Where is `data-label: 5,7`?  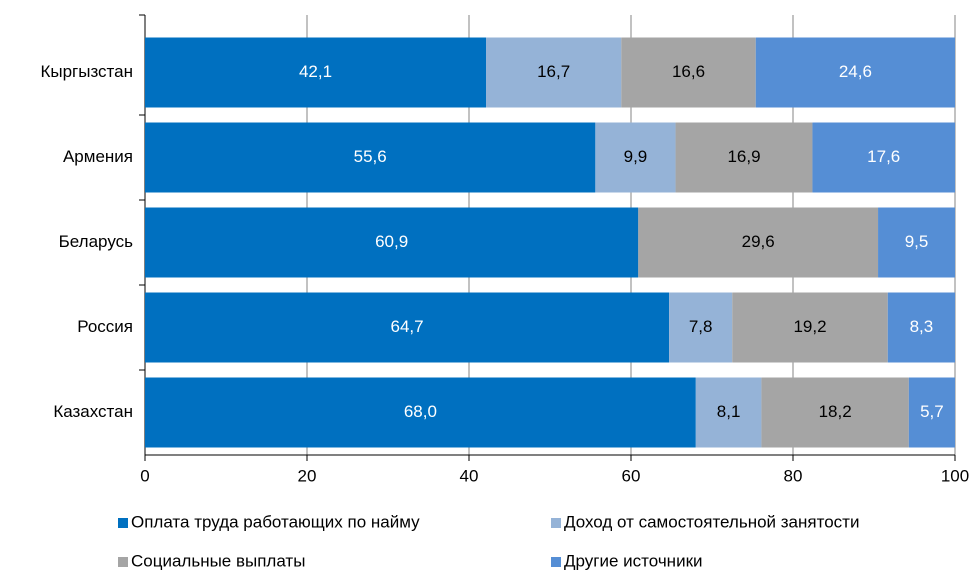 data-label: 5,7 is located at coordinates (932, 411).